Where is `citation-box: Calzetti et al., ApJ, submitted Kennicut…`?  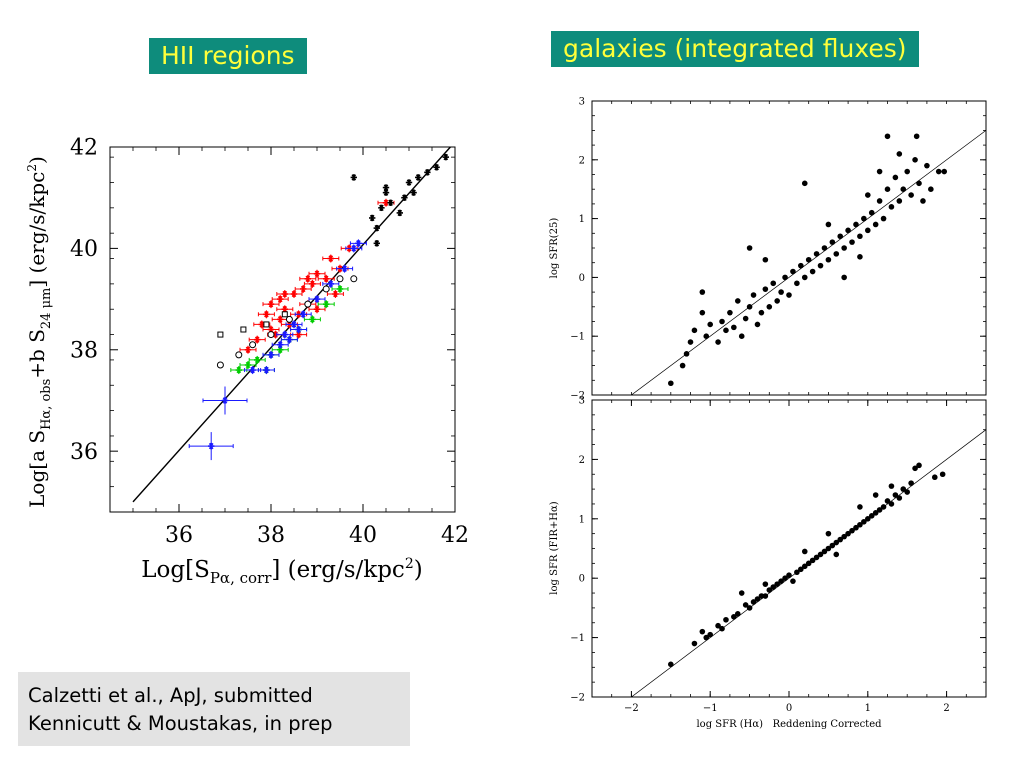
citation-box: Calzetti et al., ApJ, submitted Kennicut… is located at coordinates (214, 709).